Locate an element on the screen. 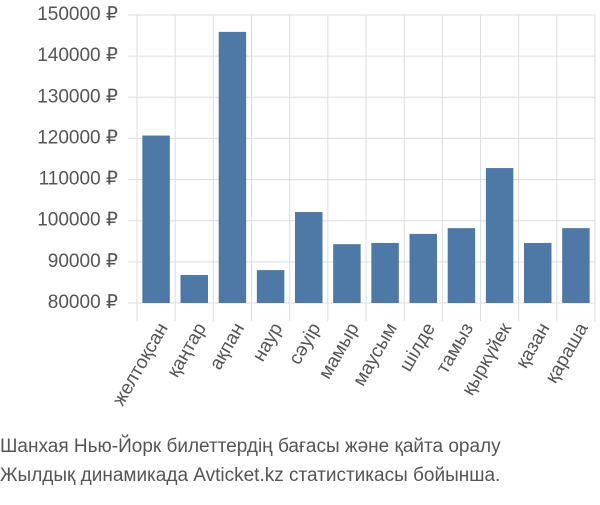 The height and width of the screenshot is (505, 600). y-tick-label: 100000 ₽ is located at coordinates (77, 220).